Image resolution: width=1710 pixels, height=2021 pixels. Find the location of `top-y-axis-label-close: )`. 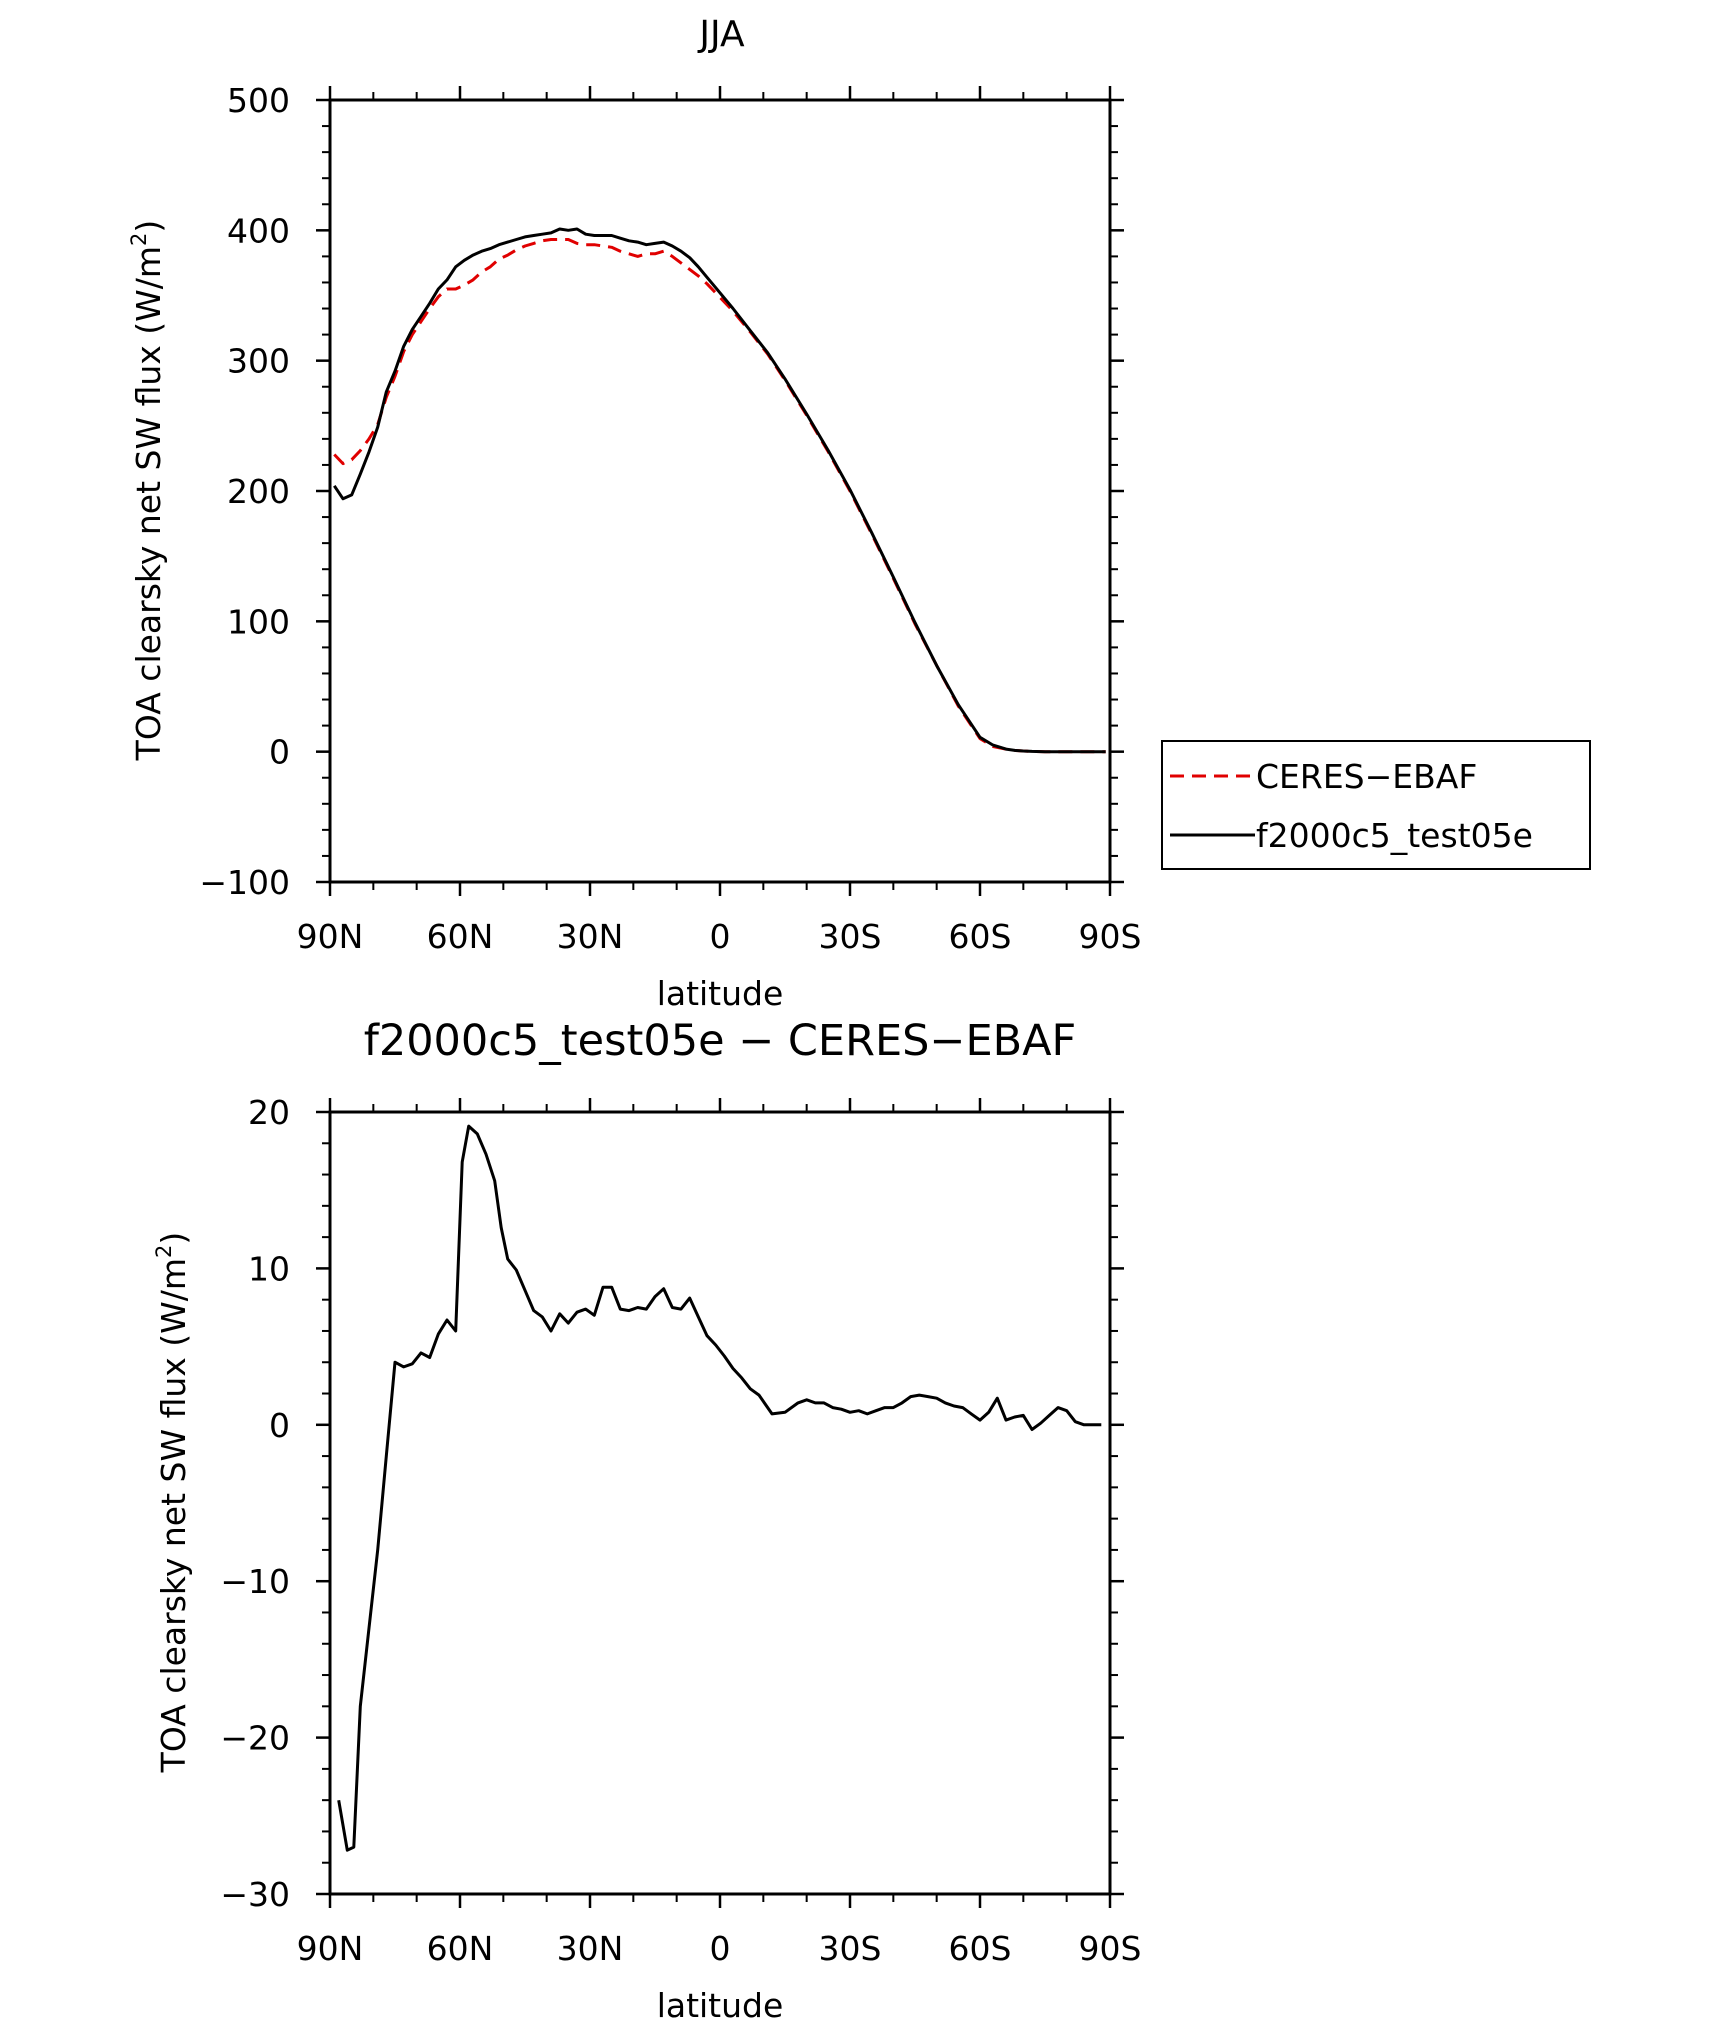

top-y-axis-label-close: ) is located at coordinates (148, 226).